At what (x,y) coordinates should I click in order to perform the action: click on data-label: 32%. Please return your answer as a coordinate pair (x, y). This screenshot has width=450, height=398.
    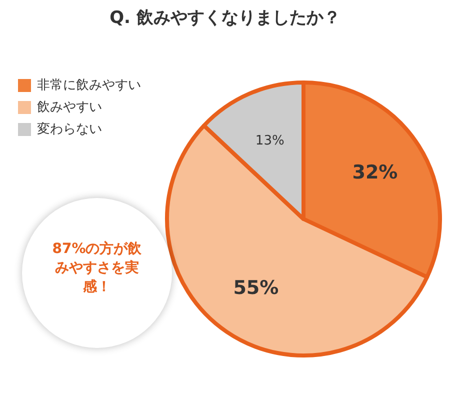
    Looking at the image, I should click on (375, 173).